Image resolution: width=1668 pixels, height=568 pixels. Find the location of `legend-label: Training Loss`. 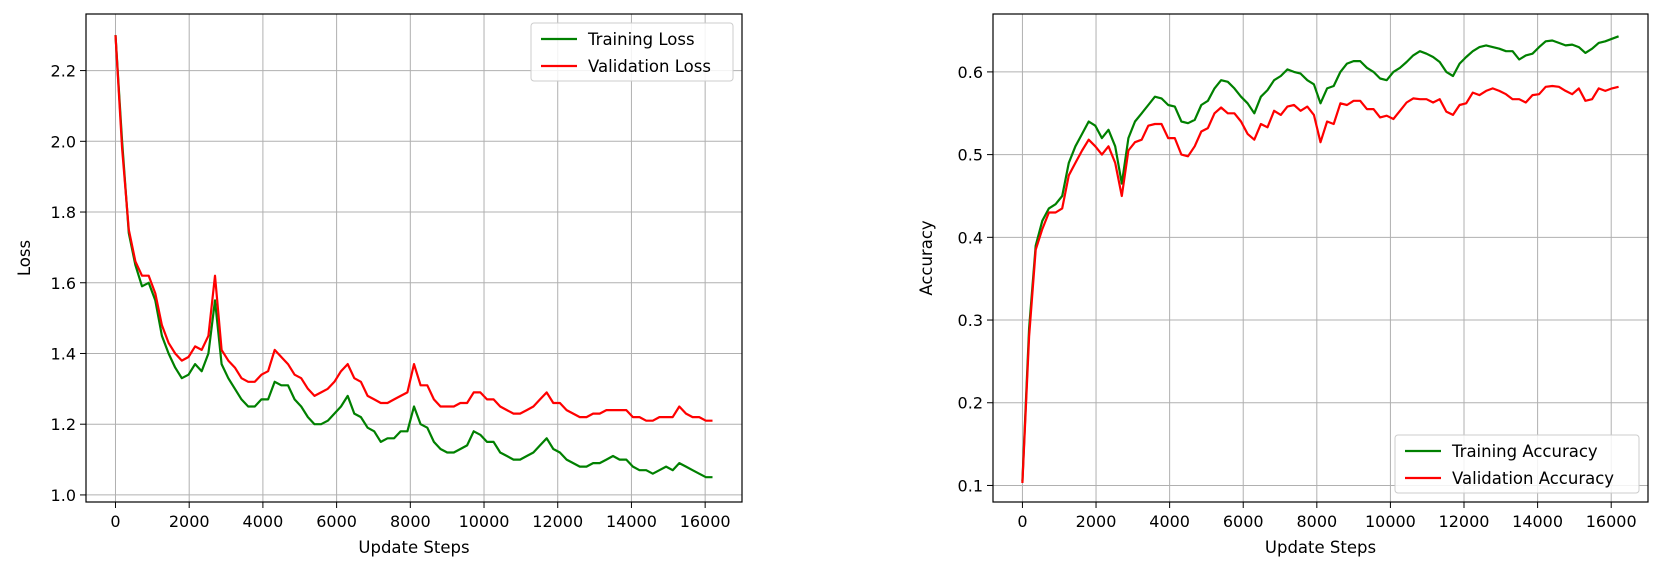

legend-label: Training Loss is located at coordinates (641, 39).